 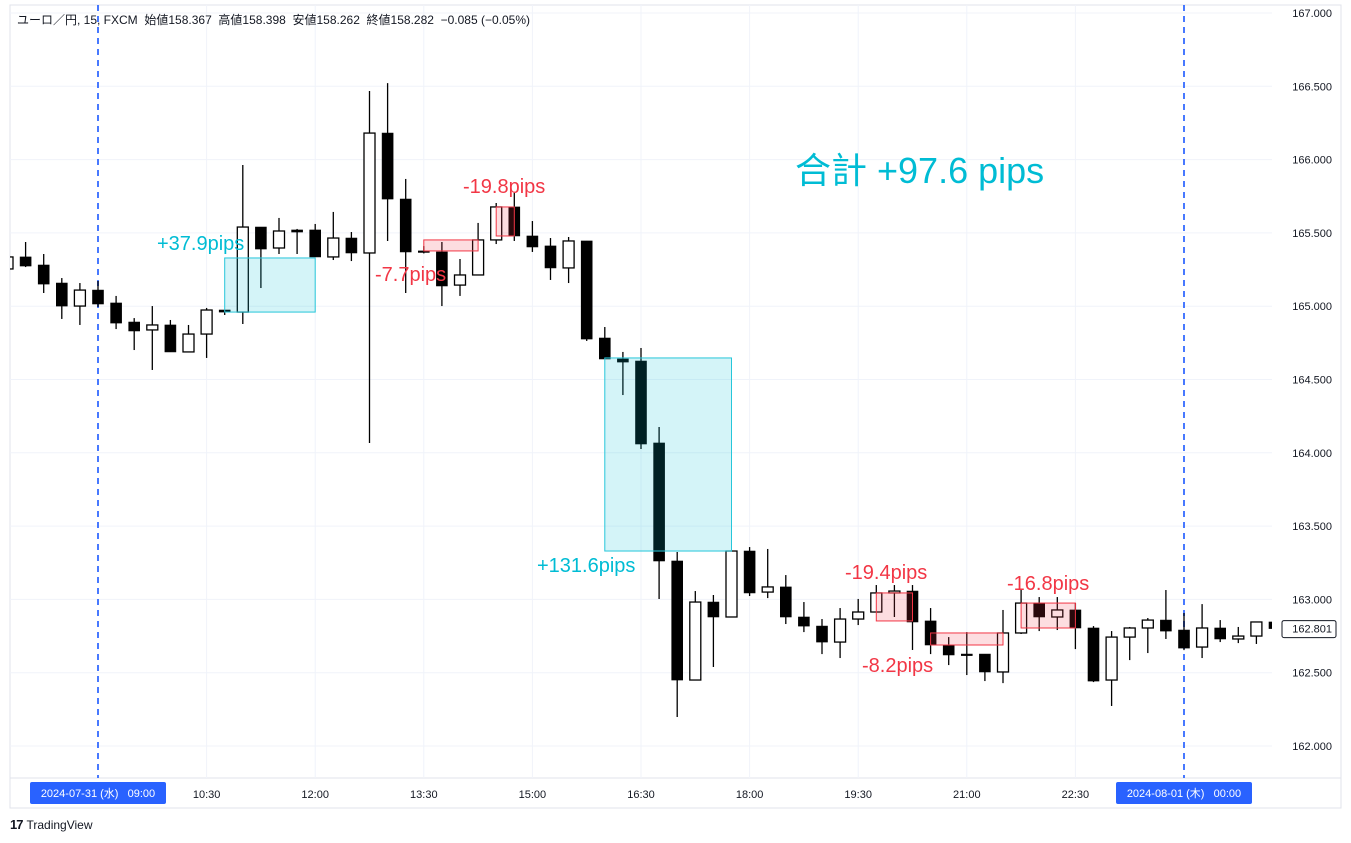 I want to click on time-tick-label: 21:00, so click(x=967, y=795).